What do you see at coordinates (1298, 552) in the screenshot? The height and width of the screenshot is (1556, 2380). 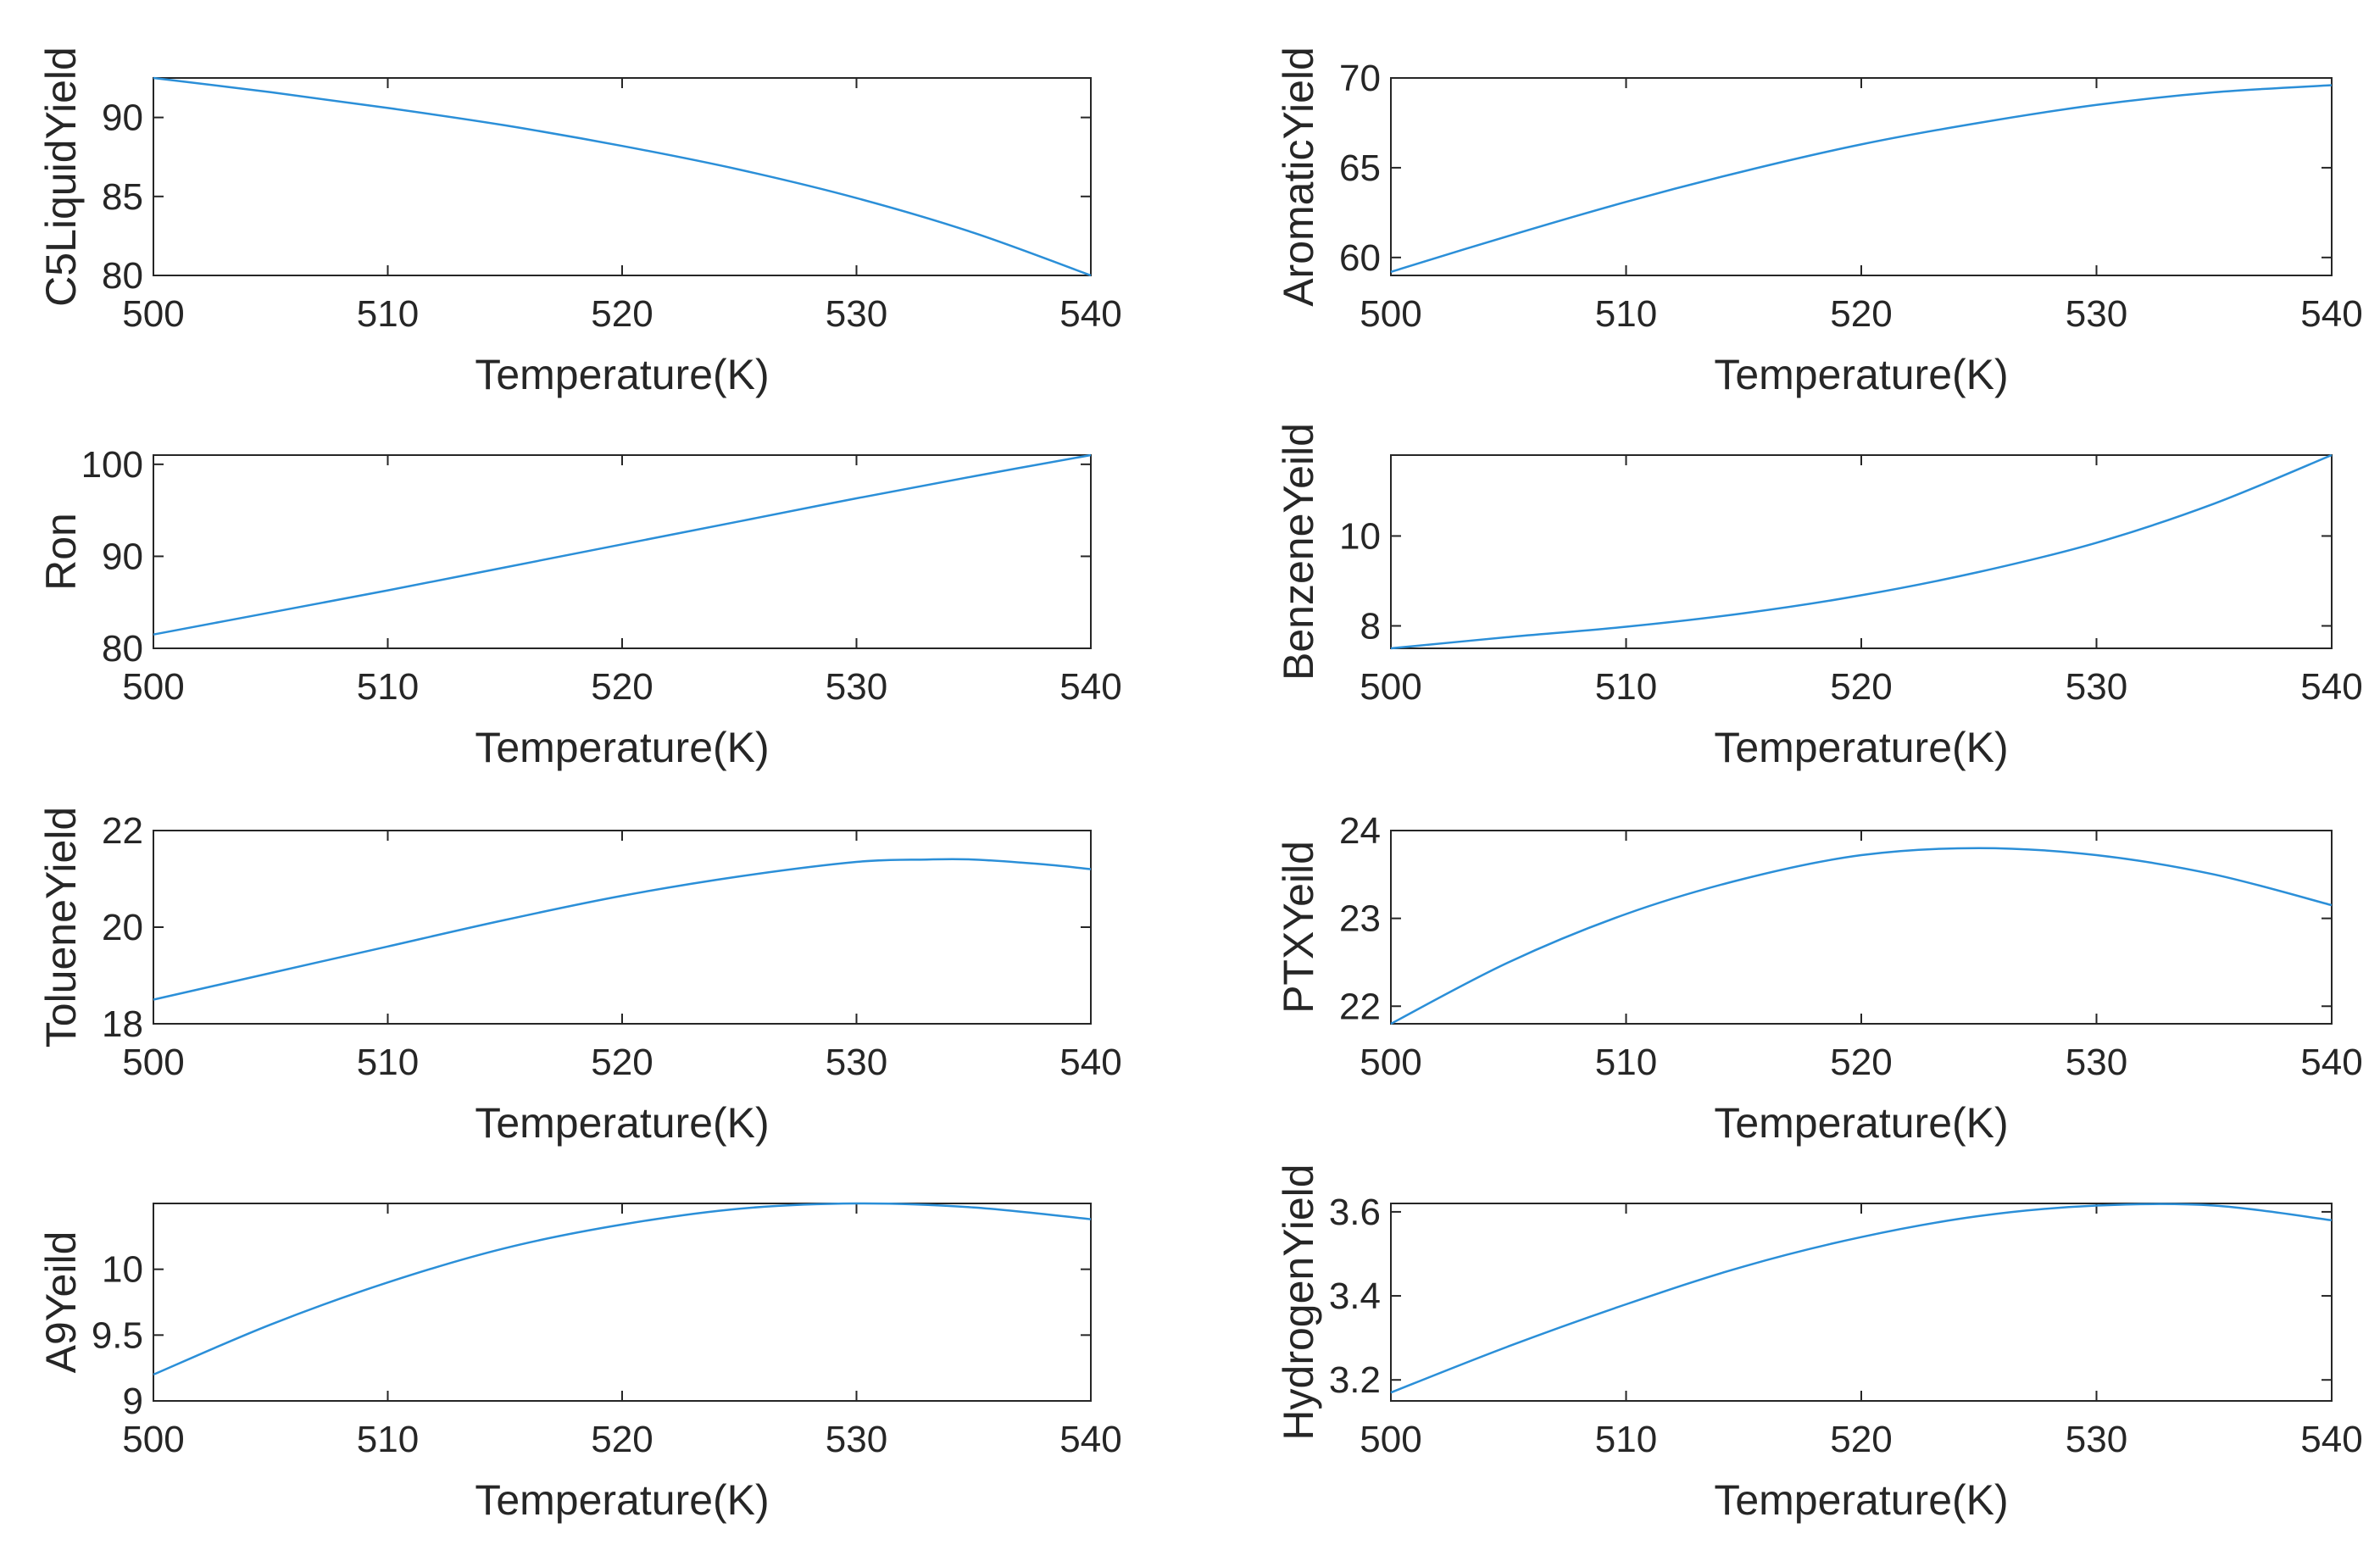 I see `y-axis-label: BenzeneYeild` at bounding box center [1298, 552].